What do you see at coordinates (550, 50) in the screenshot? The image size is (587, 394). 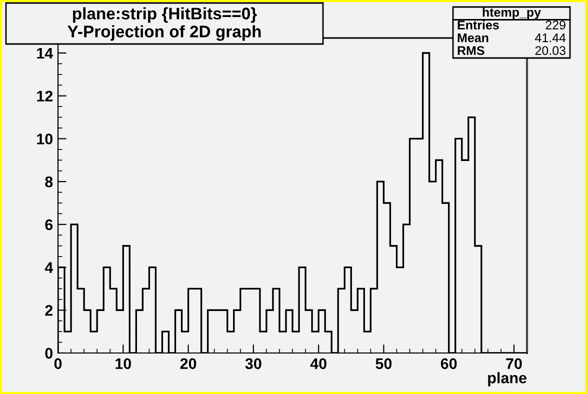 I see `text: 20.03` at bounding box center [550, 50].